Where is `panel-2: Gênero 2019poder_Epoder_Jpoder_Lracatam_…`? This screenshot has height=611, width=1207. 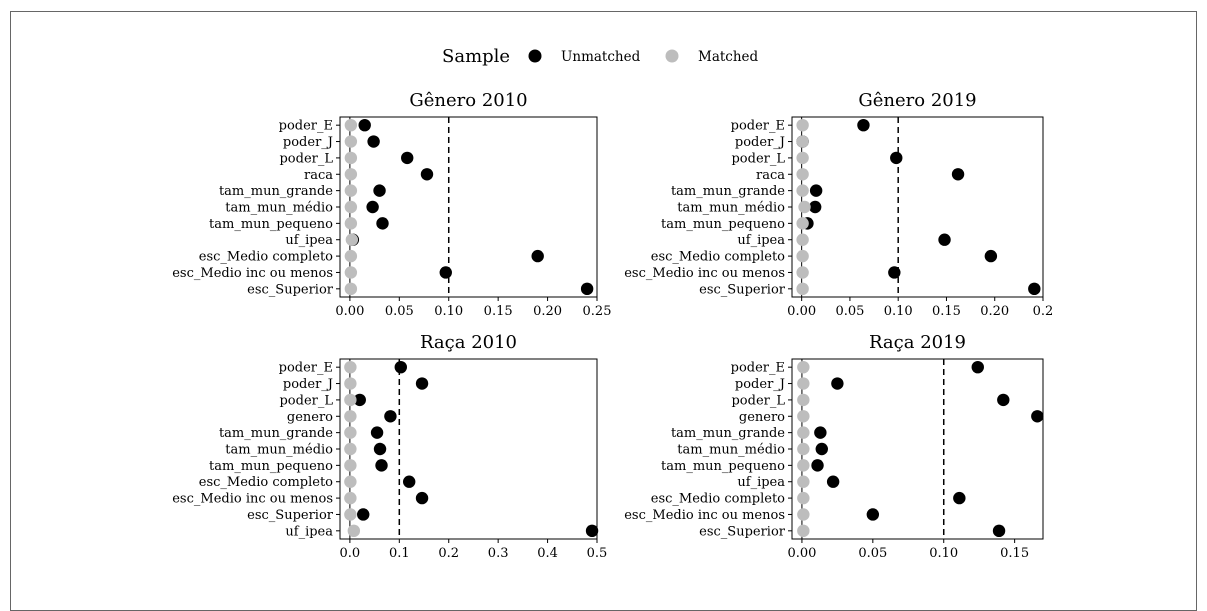 panel-2: Gênero 2019poder_Epoder_Jpoder_Lracatam_… is located at coordinates (838, 204).